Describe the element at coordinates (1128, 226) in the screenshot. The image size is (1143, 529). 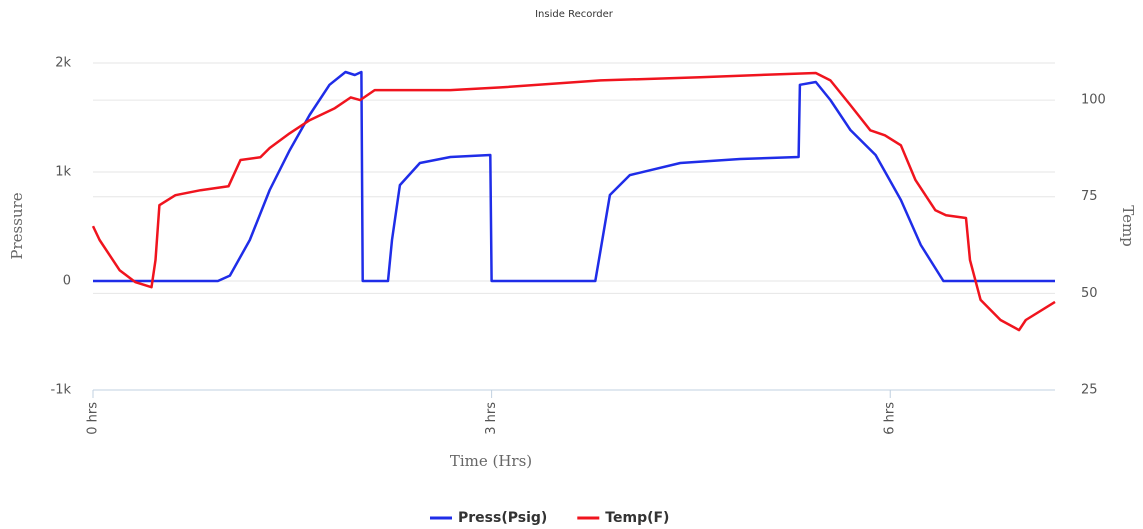
I see `y2-axis-title: Temp` at that location.